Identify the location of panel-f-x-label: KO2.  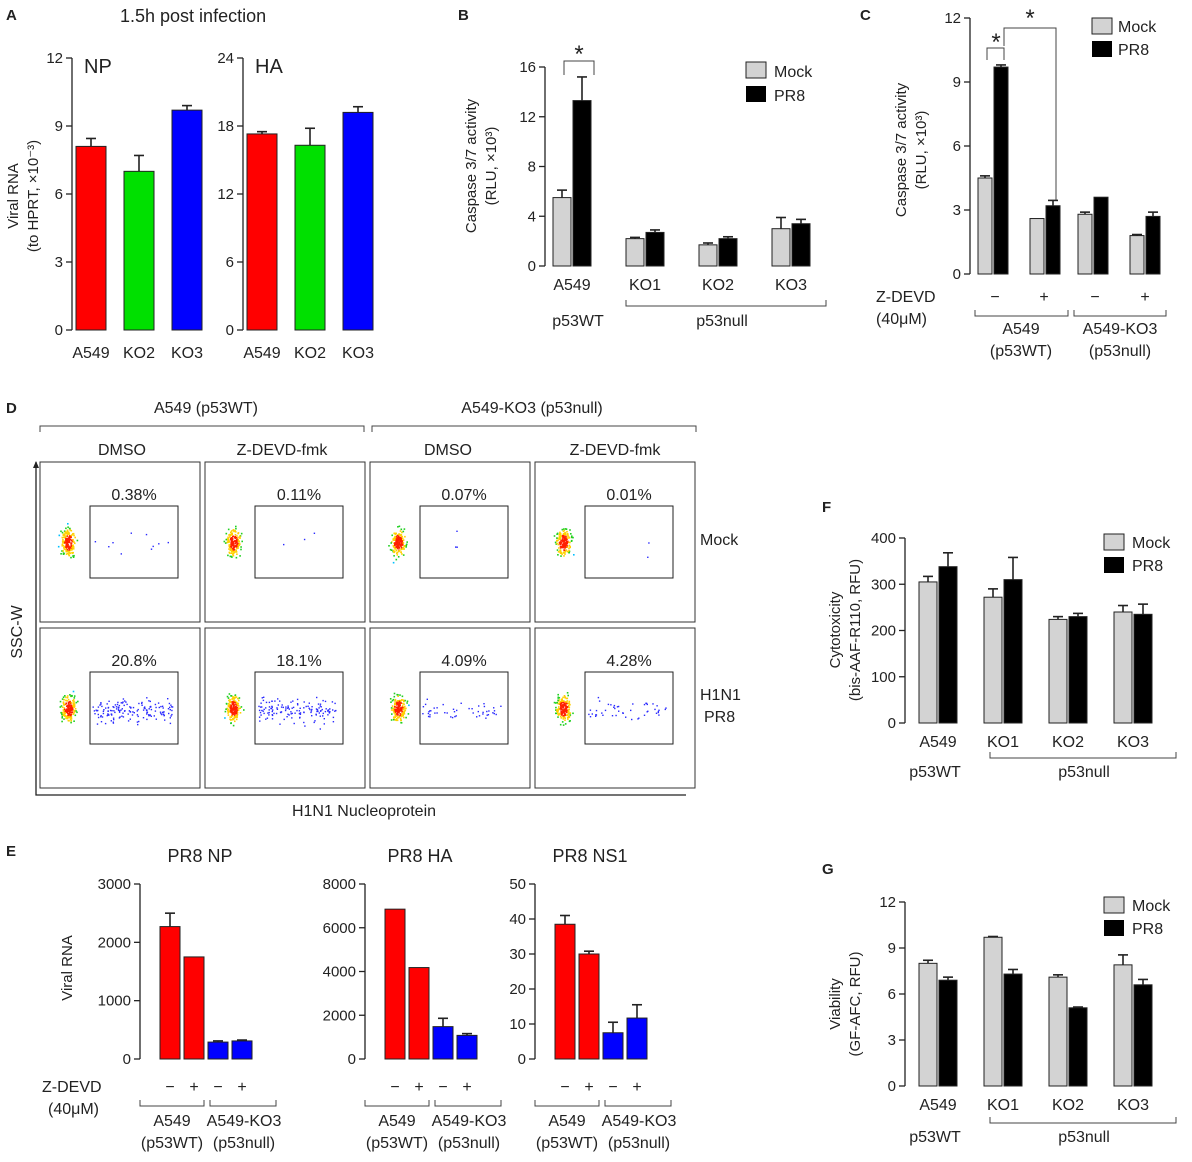
(1068, 742).